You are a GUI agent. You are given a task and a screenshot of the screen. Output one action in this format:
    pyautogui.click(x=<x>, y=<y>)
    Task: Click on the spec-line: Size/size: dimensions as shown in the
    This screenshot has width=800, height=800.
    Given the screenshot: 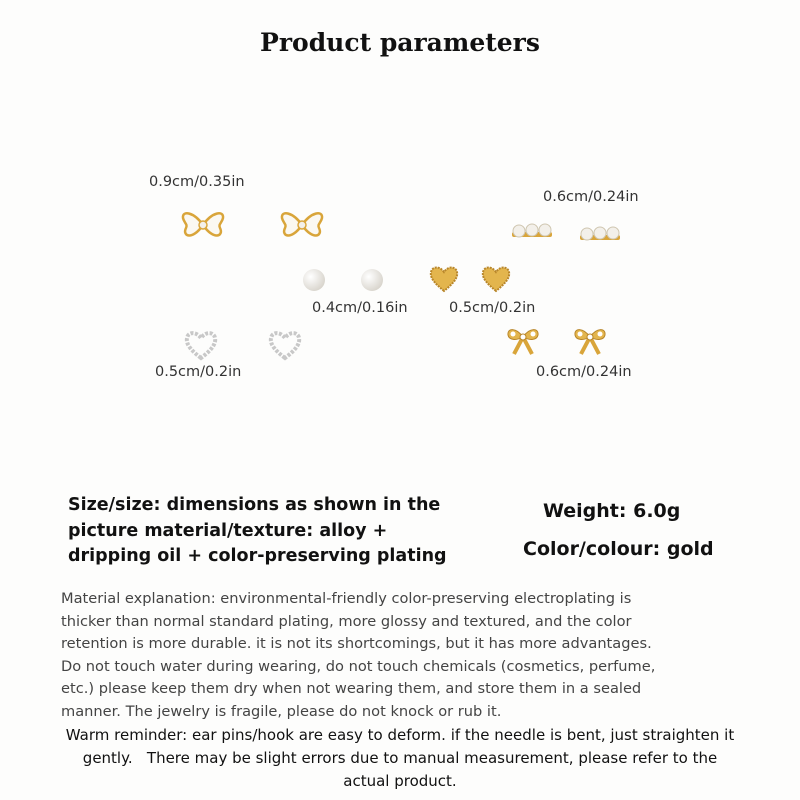 What is the action you would take?
    pyautogui.click(x=254, y=505)
    